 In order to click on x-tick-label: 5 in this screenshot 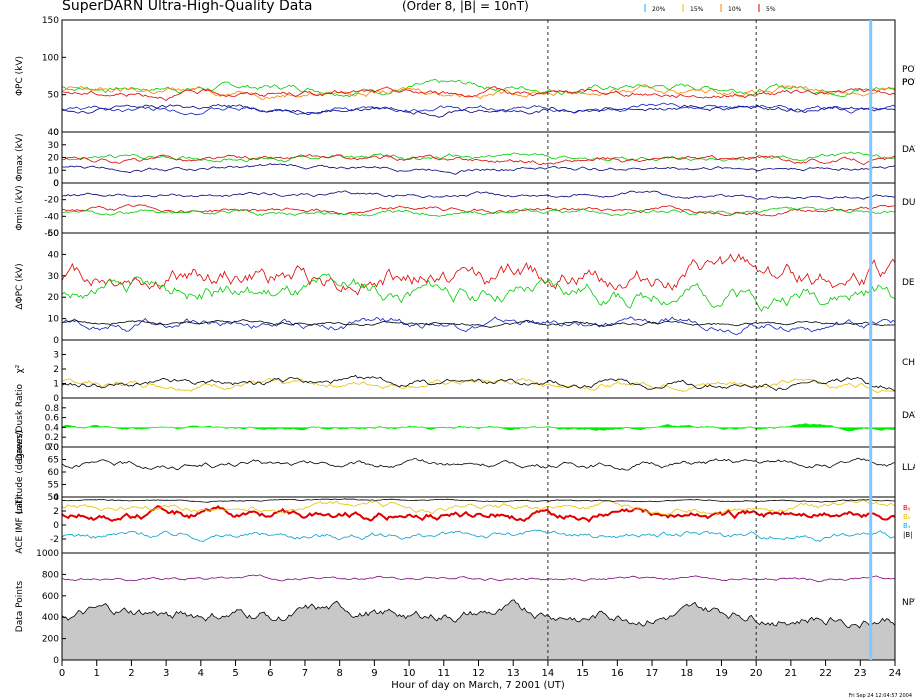, I will do `click(235, 673)`.